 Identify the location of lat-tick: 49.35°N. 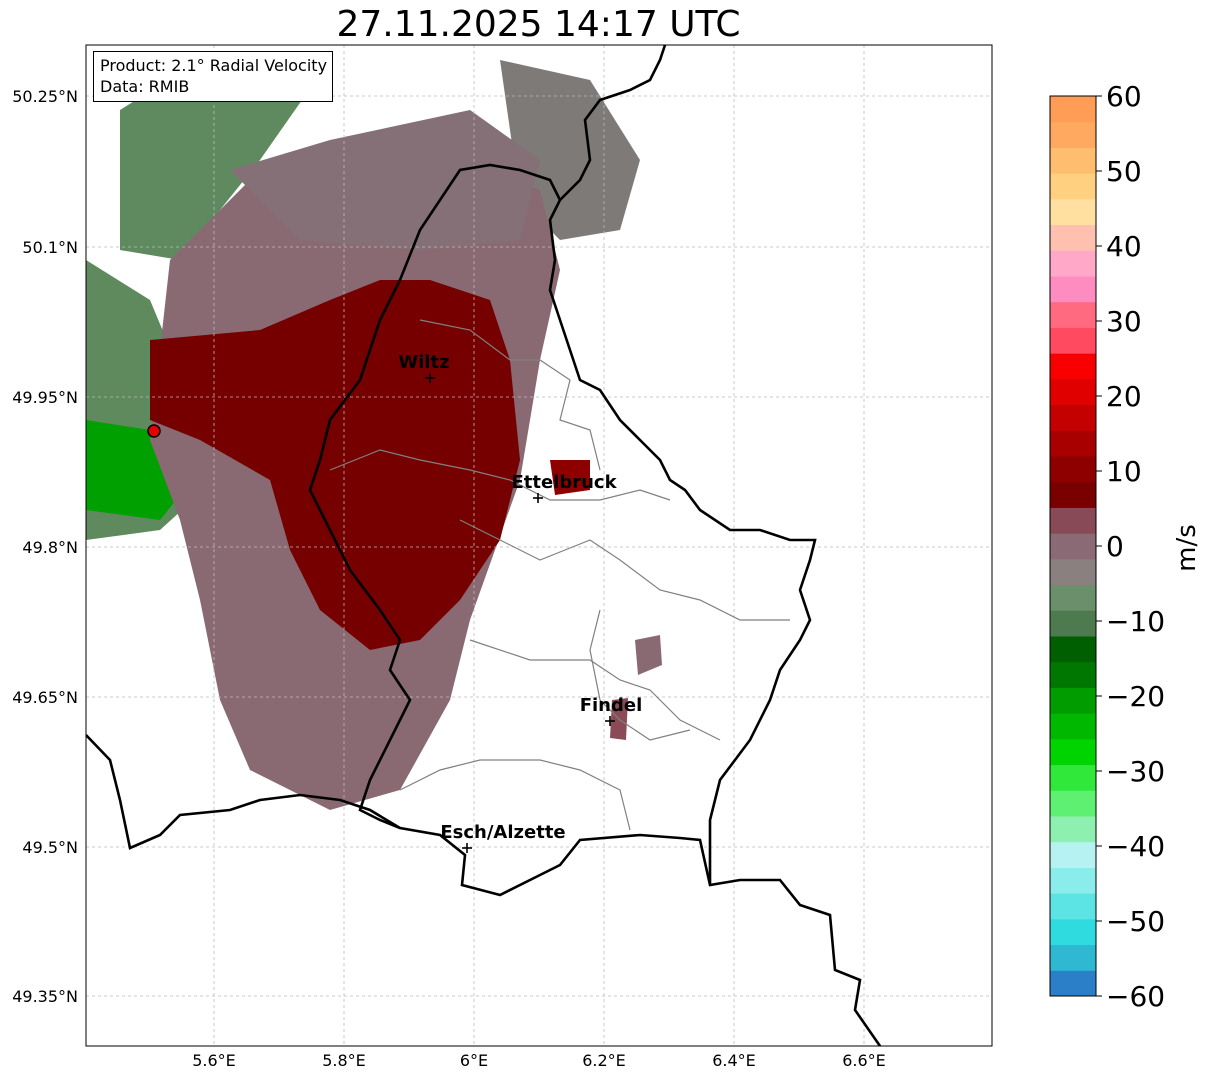
(45, 996).